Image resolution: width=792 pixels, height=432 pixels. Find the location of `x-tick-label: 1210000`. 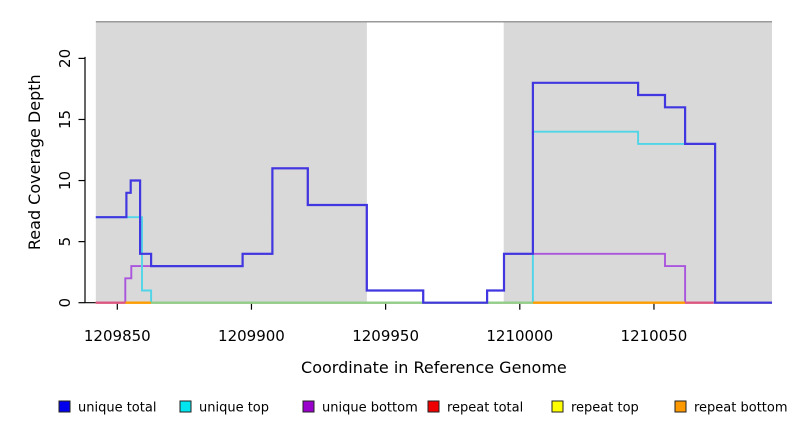

x-tick-label: 1210000 is located at coordinates (519, 336).